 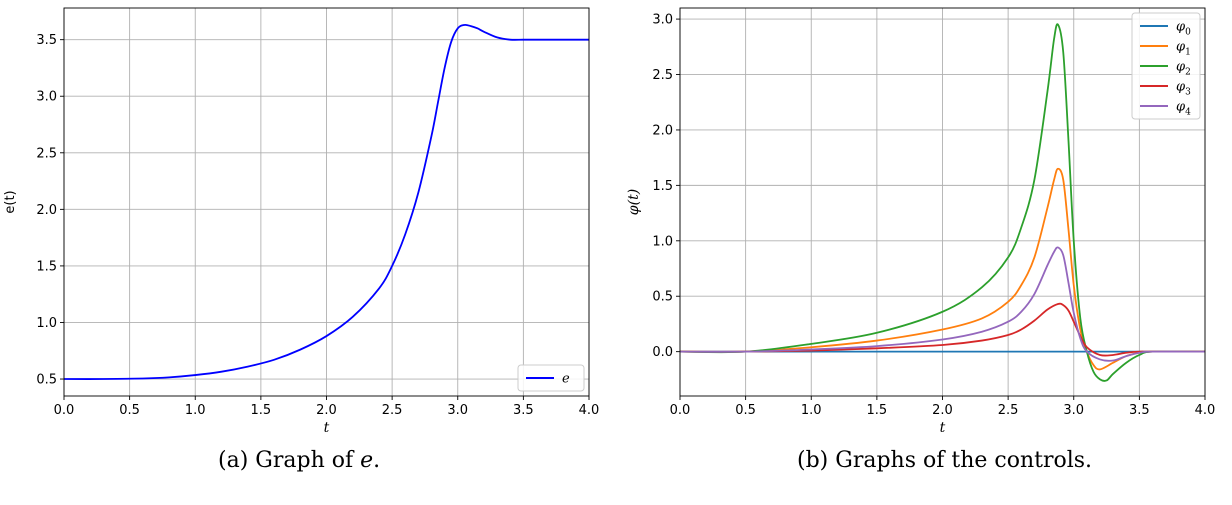 I want to click on legend-label: φ0, so click(x=1183, y=29).